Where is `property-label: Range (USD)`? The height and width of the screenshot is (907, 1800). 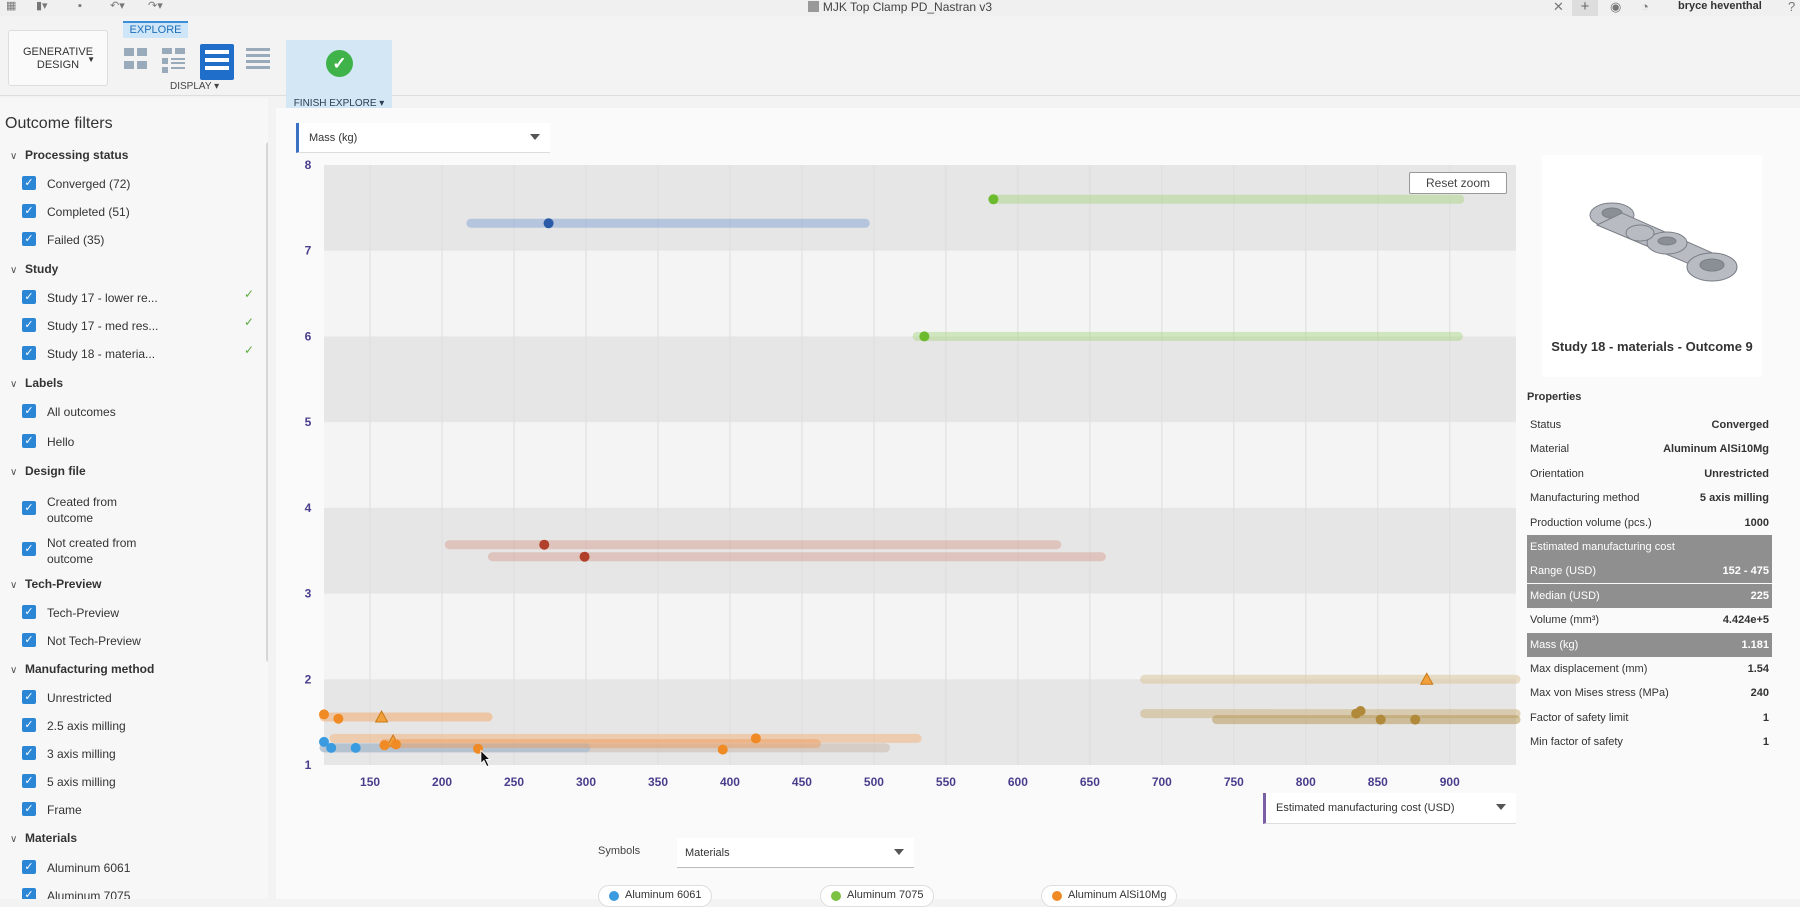
property-label: Range (USD) is located at coordinates (1563, 571).